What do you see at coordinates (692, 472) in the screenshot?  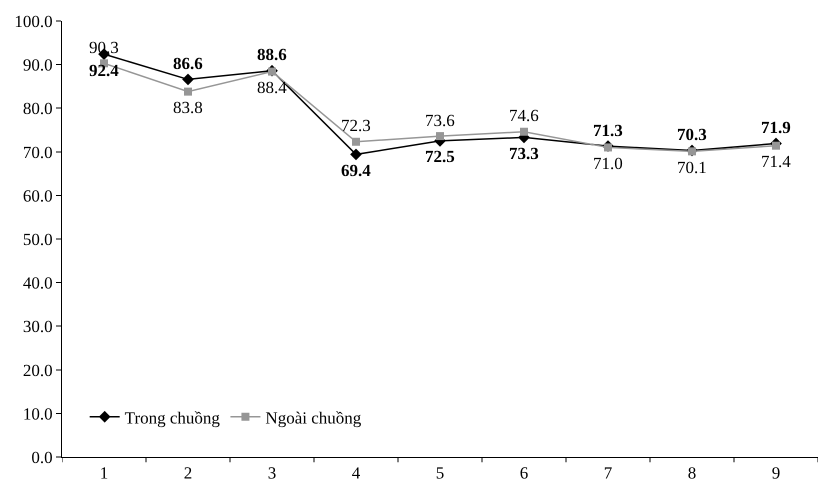 I see `x-tick-label: 8` at bounding box center [692, 472].